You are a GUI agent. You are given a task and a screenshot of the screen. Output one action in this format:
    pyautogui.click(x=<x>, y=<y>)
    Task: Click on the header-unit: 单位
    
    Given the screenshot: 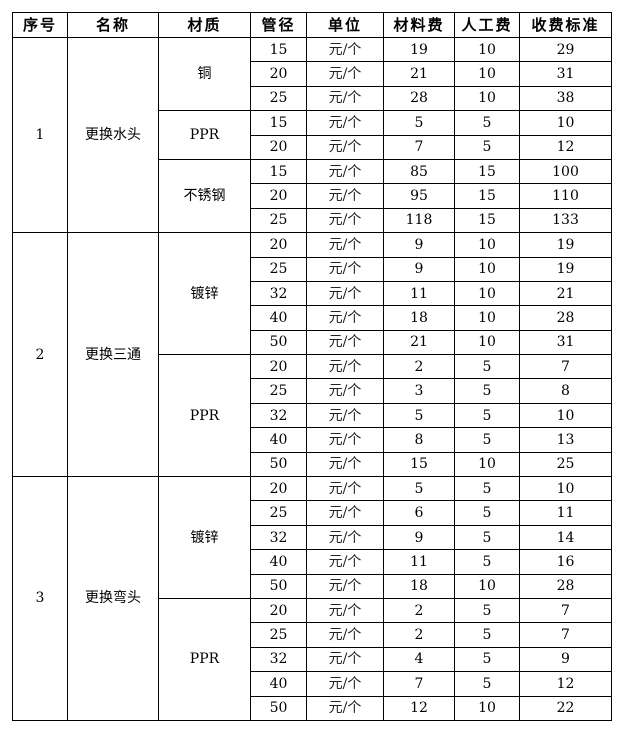 What is the action you would take?
    pyautogui.click(x=345, y=25)
    